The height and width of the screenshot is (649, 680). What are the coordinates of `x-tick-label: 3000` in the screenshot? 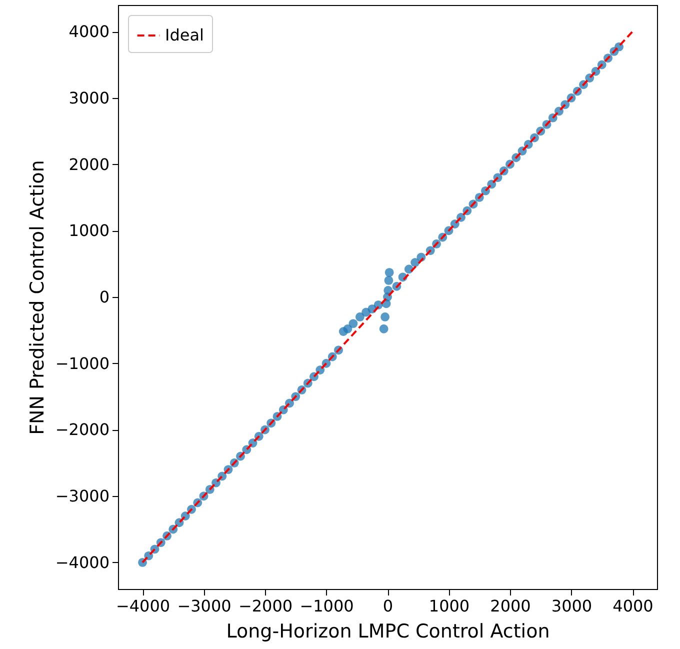 It's located at (571, 606).